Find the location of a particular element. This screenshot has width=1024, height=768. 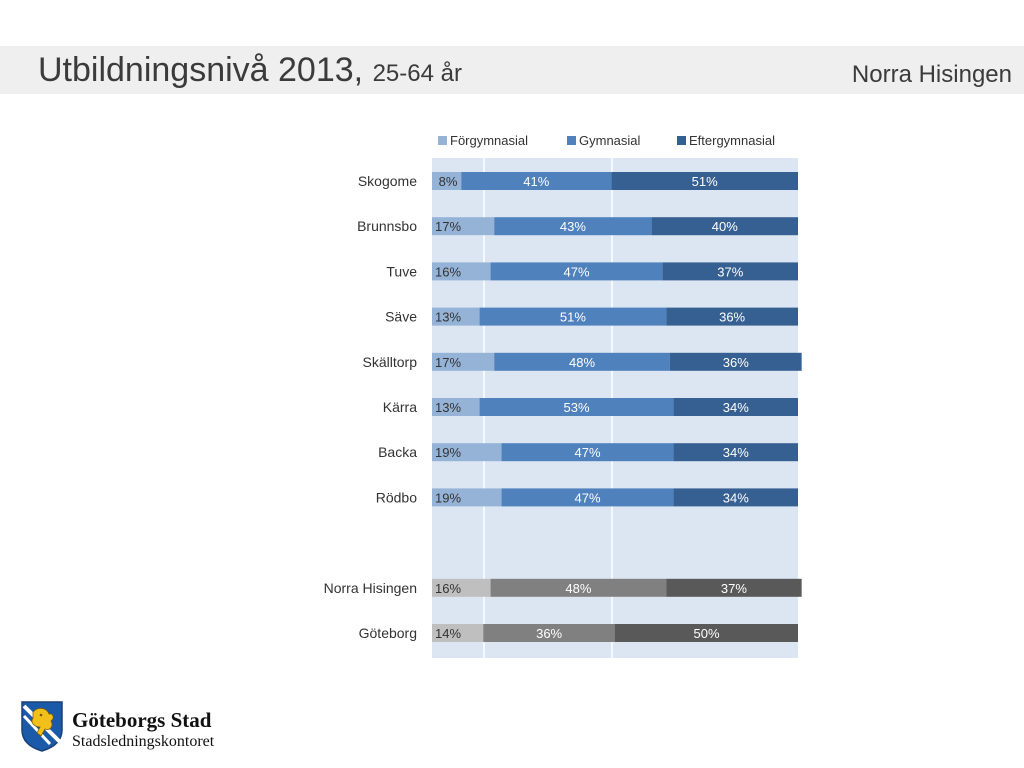

category-label: Säve is located at coordinates (401, 317).